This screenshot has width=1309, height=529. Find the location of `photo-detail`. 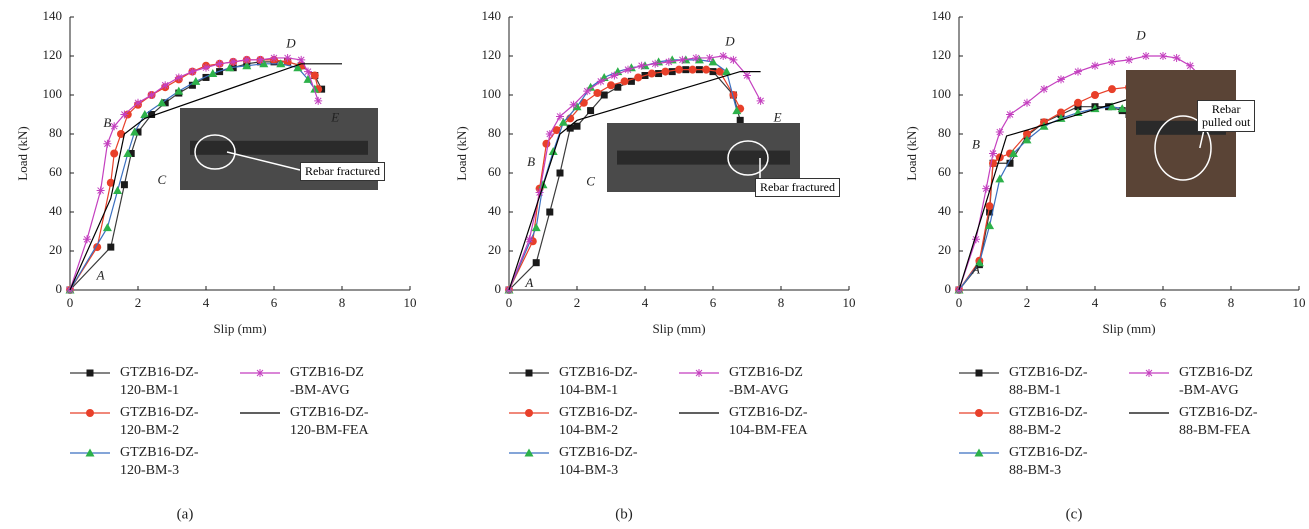

photo-detail is located at coordinates (279, 147).